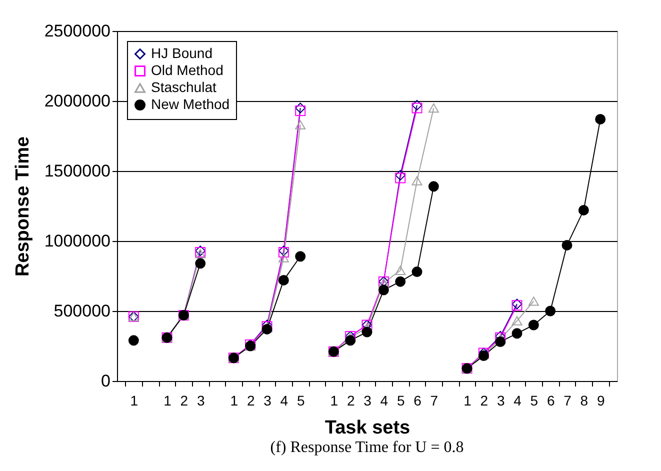 This screenshot has height=471, width=661. Describe the element at coordinates (77, 31) in the screenshot. I see `y-tick-label: 2500000` at that location.